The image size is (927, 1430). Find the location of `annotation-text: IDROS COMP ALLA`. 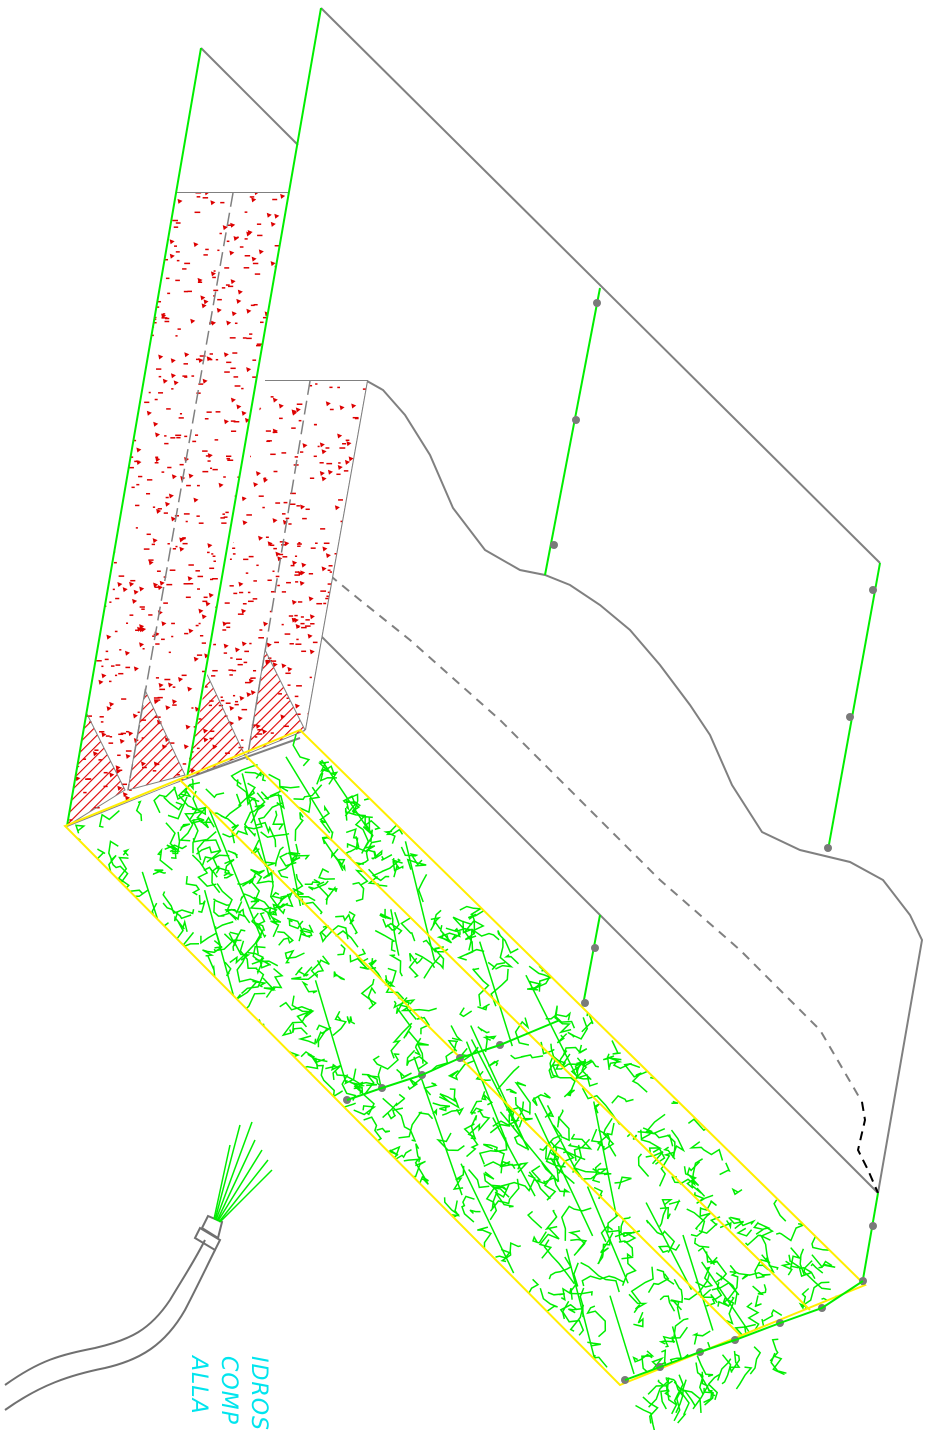

annotation-text: IDROS COMP ALLA is located at coordinates (228, 1392).